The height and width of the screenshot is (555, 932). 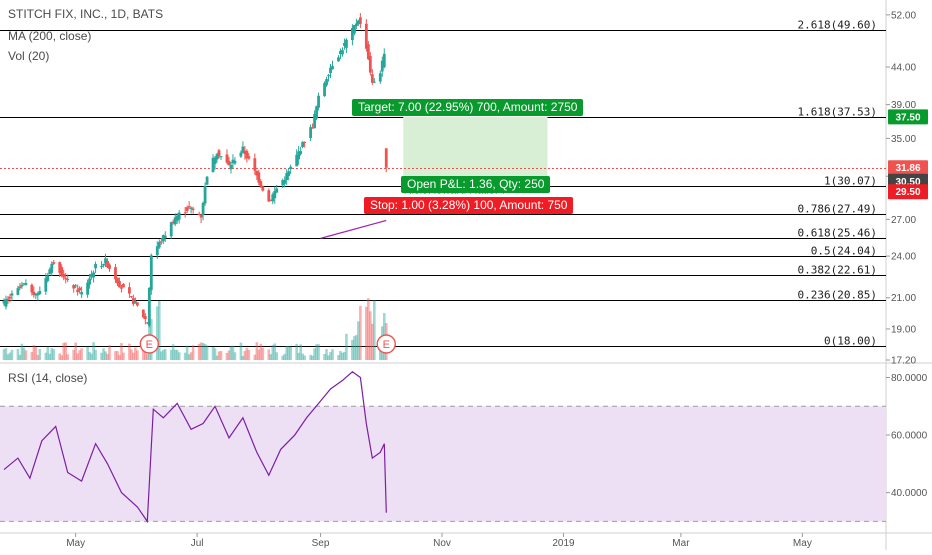 I want to click on fib-label: 0(18.00), so click(x=850, y=341).